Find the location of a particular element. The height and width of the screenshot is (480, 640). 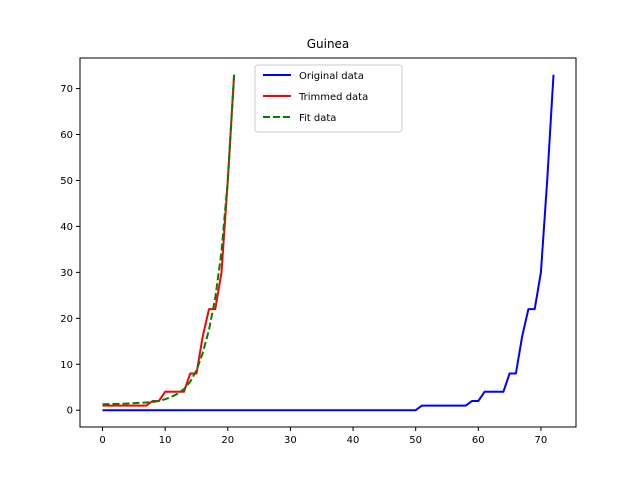

legend-label: Fit data is located at coordinates (317, 118).